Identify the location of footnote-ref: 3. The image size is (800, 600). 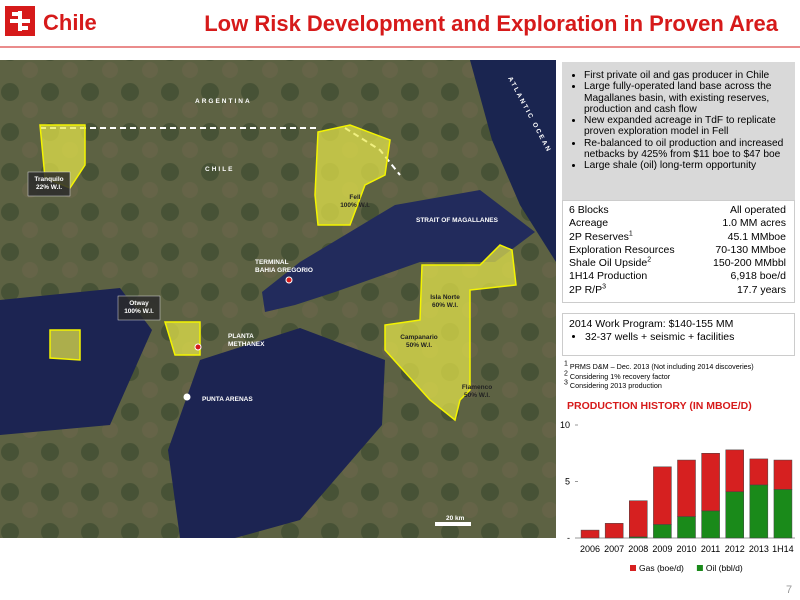
(604, 286).